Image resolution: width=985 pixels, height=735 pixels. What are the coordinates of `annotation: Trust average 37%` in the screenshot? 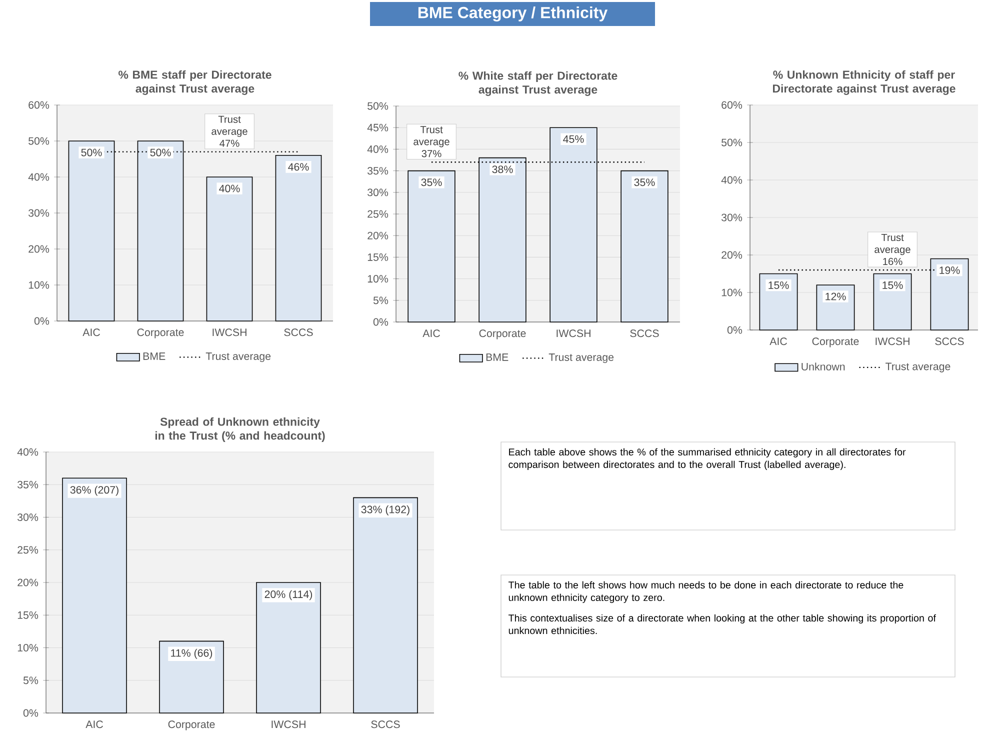 It's located at (432, 142).